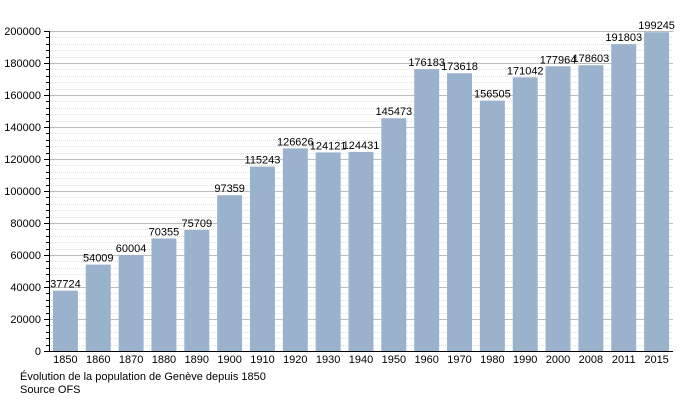  What do you see at coordinates (459, 67) in the screenshot?
I see `value-label: 173618` at bounding box center [459, 67].